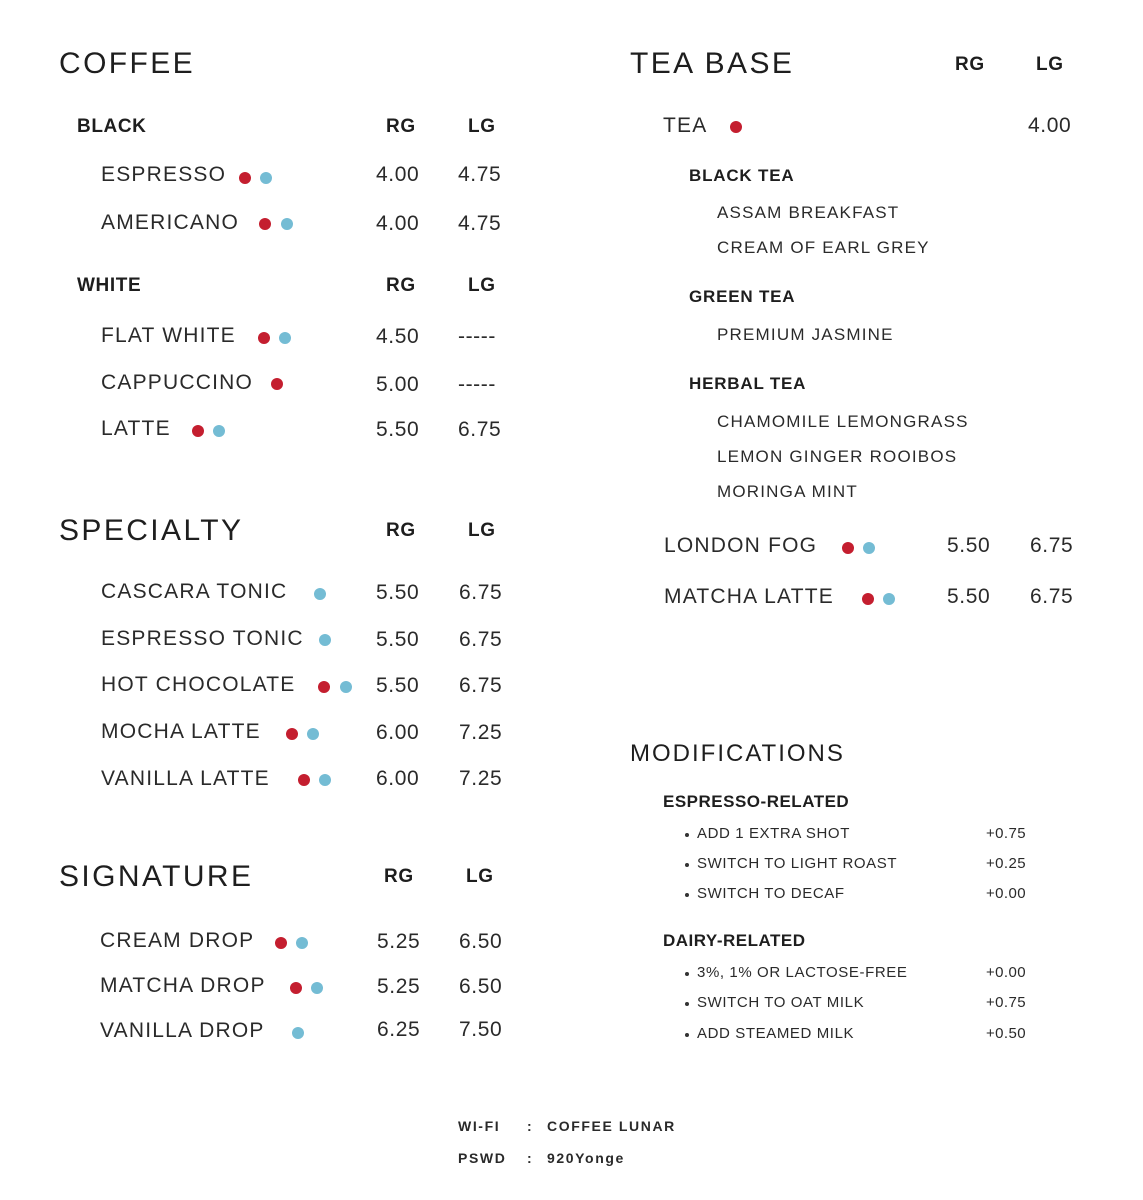 Image resolution: width=1143 pixels, height=1200 pixels. Describe the element at coordinates (482, 126) in the screenshot. I see `black-lg-header: LG` at that location.